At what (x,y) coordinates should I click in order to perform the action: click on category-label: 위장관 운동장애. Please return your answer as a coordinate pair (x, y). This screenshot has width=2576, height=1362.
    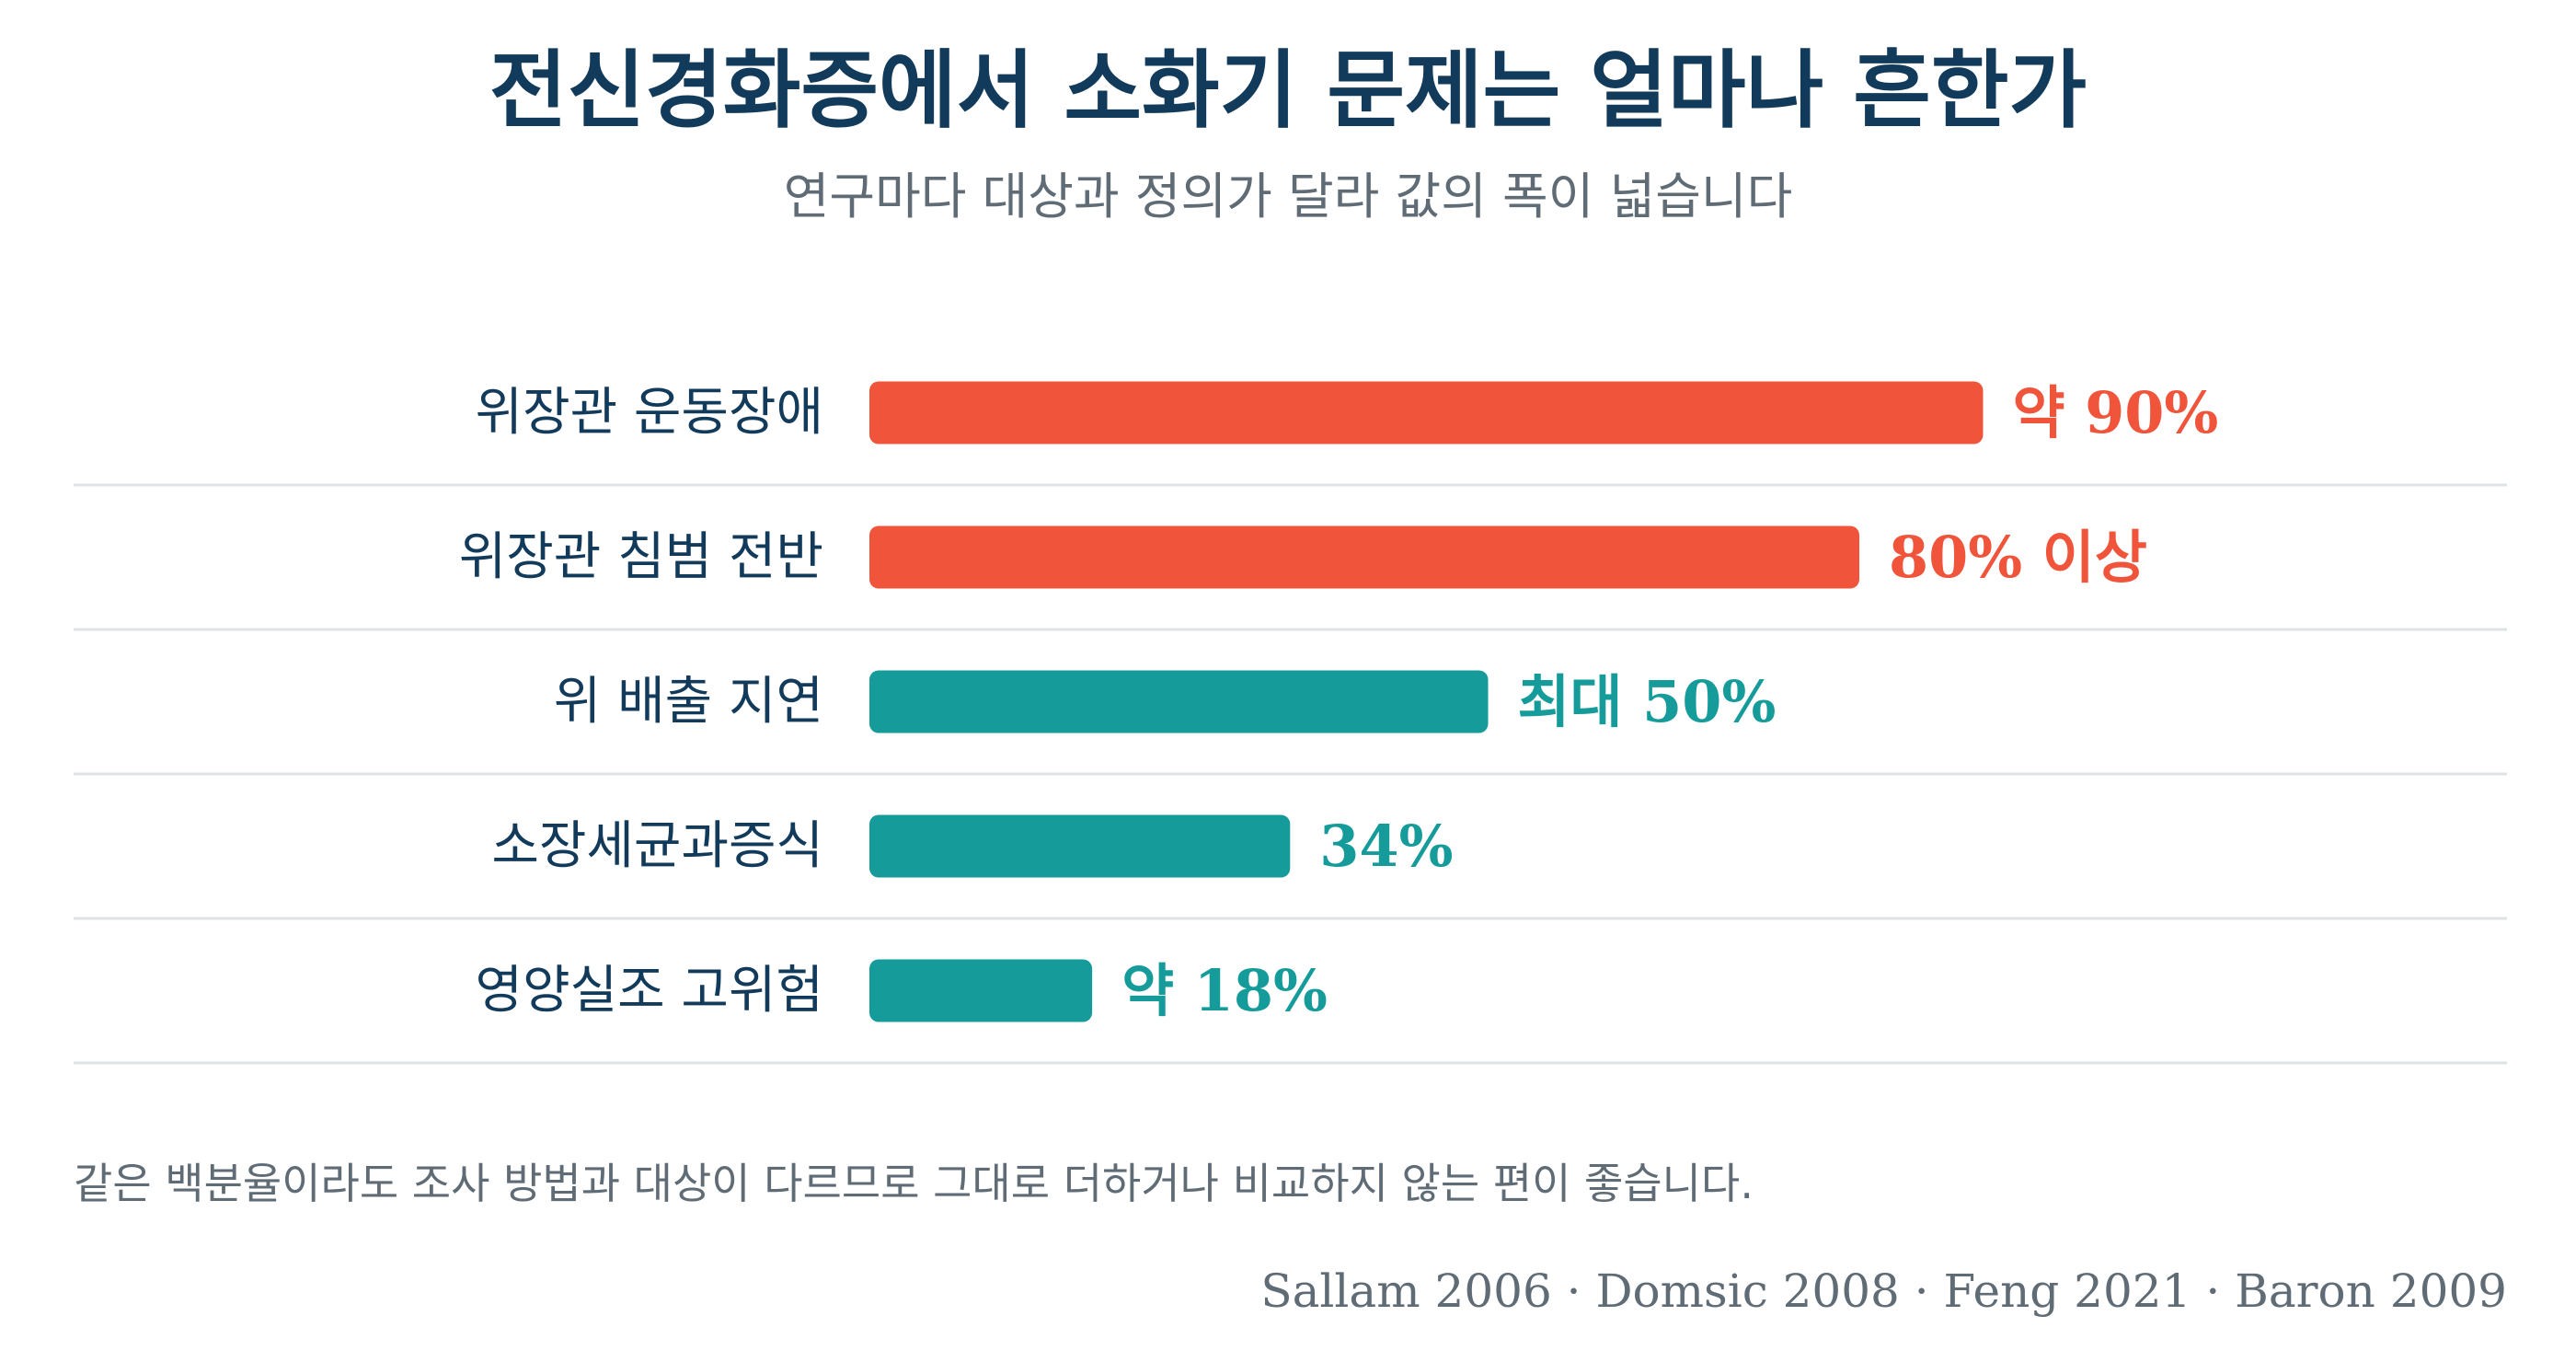
    Looking at the image, I should click on (649, 413).